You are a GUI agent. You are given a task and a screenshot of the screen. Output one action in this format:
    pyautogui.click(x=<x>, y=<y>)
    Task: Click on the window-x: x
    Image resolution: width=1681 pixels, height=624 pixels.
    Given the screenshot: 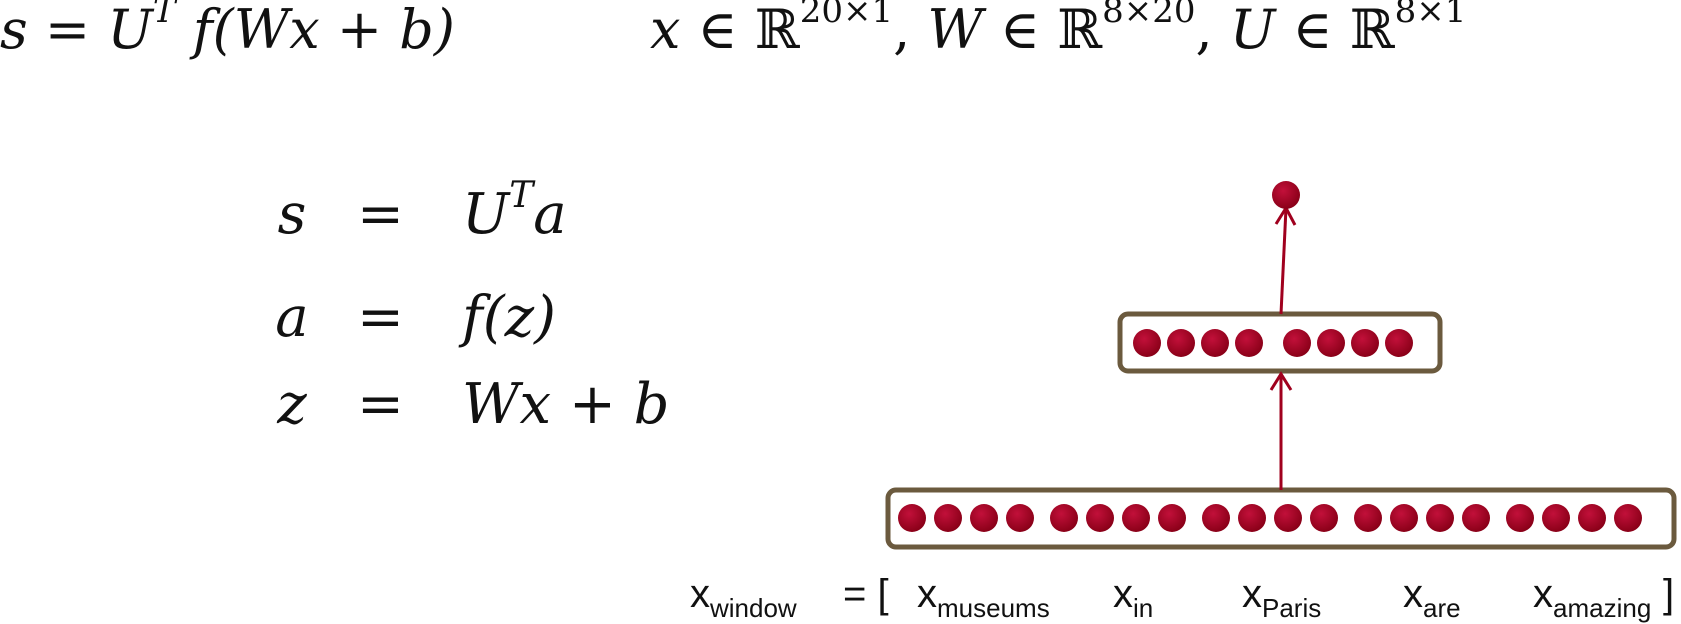 What is the action you would take?
    pyautogui.click(x=700, y=594)
    